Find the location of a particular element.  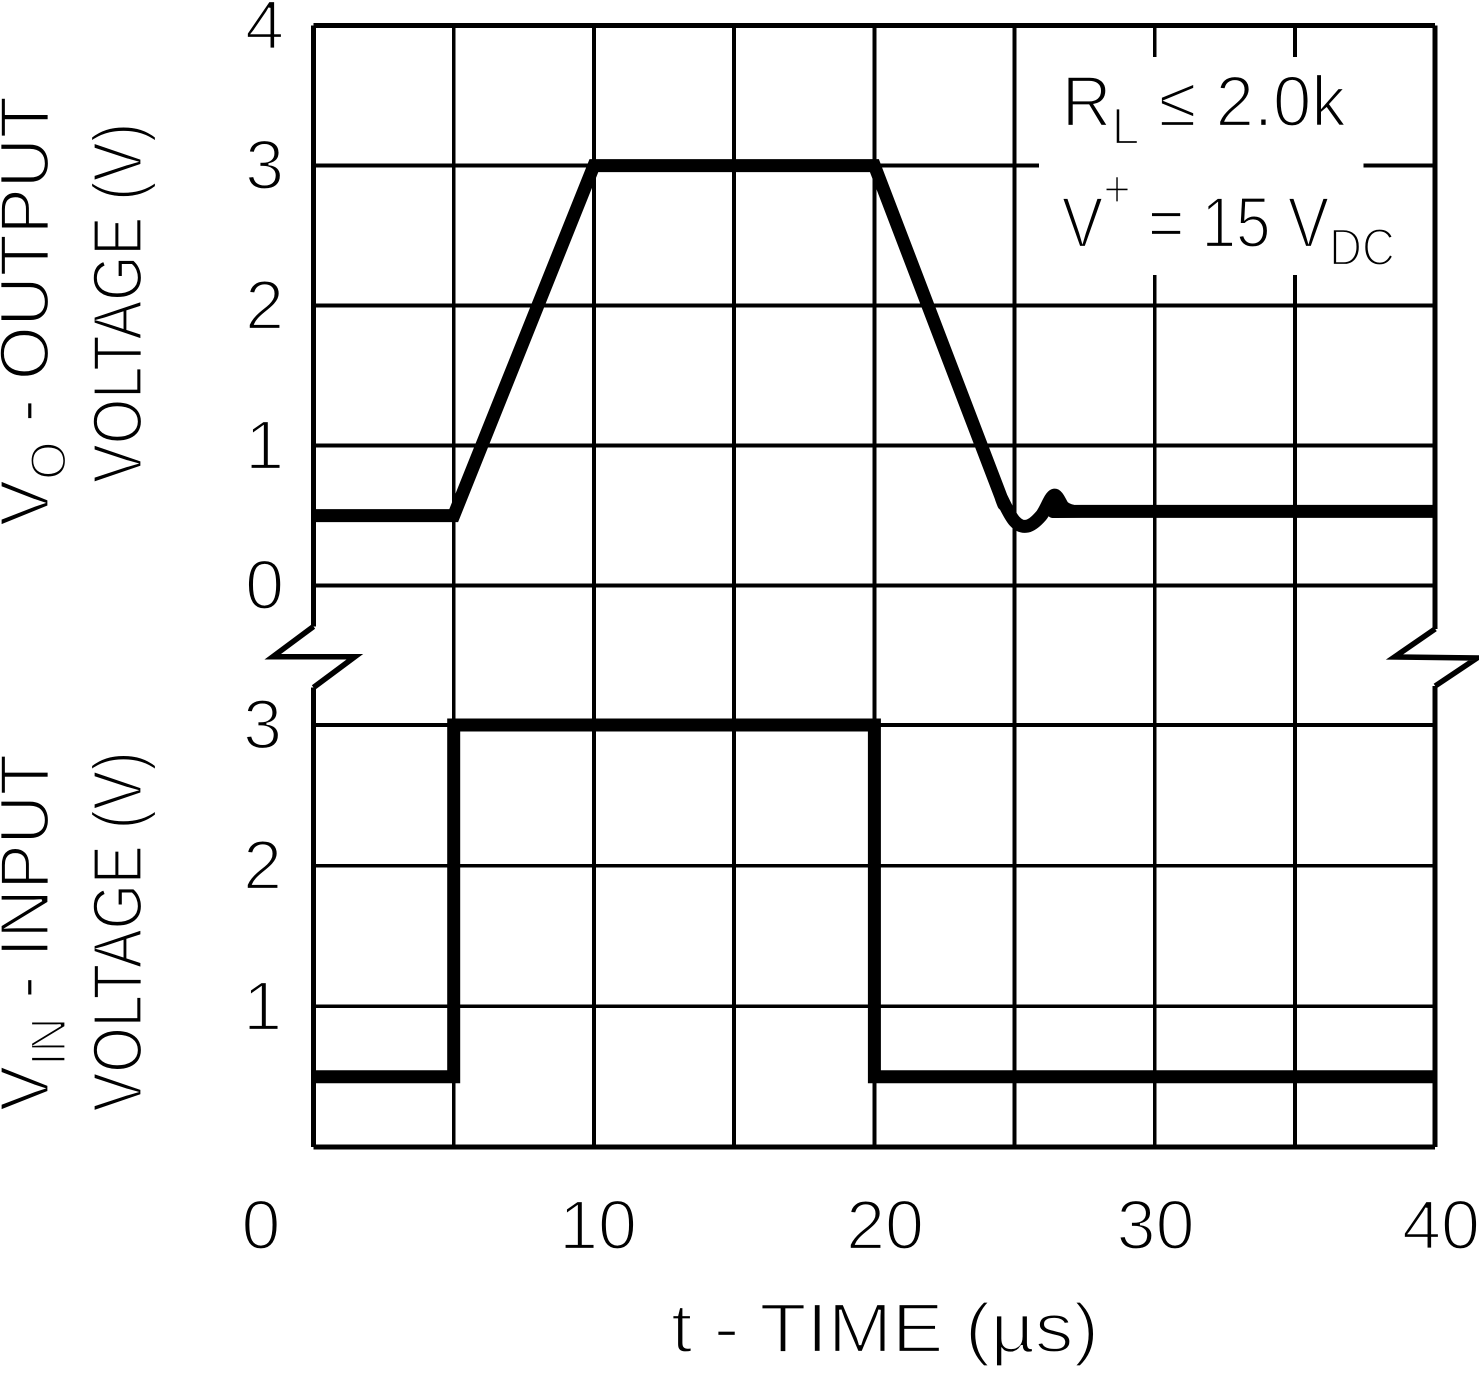

annotation-line: V+ = 15 VDC is located at coordinates (1228, 218).